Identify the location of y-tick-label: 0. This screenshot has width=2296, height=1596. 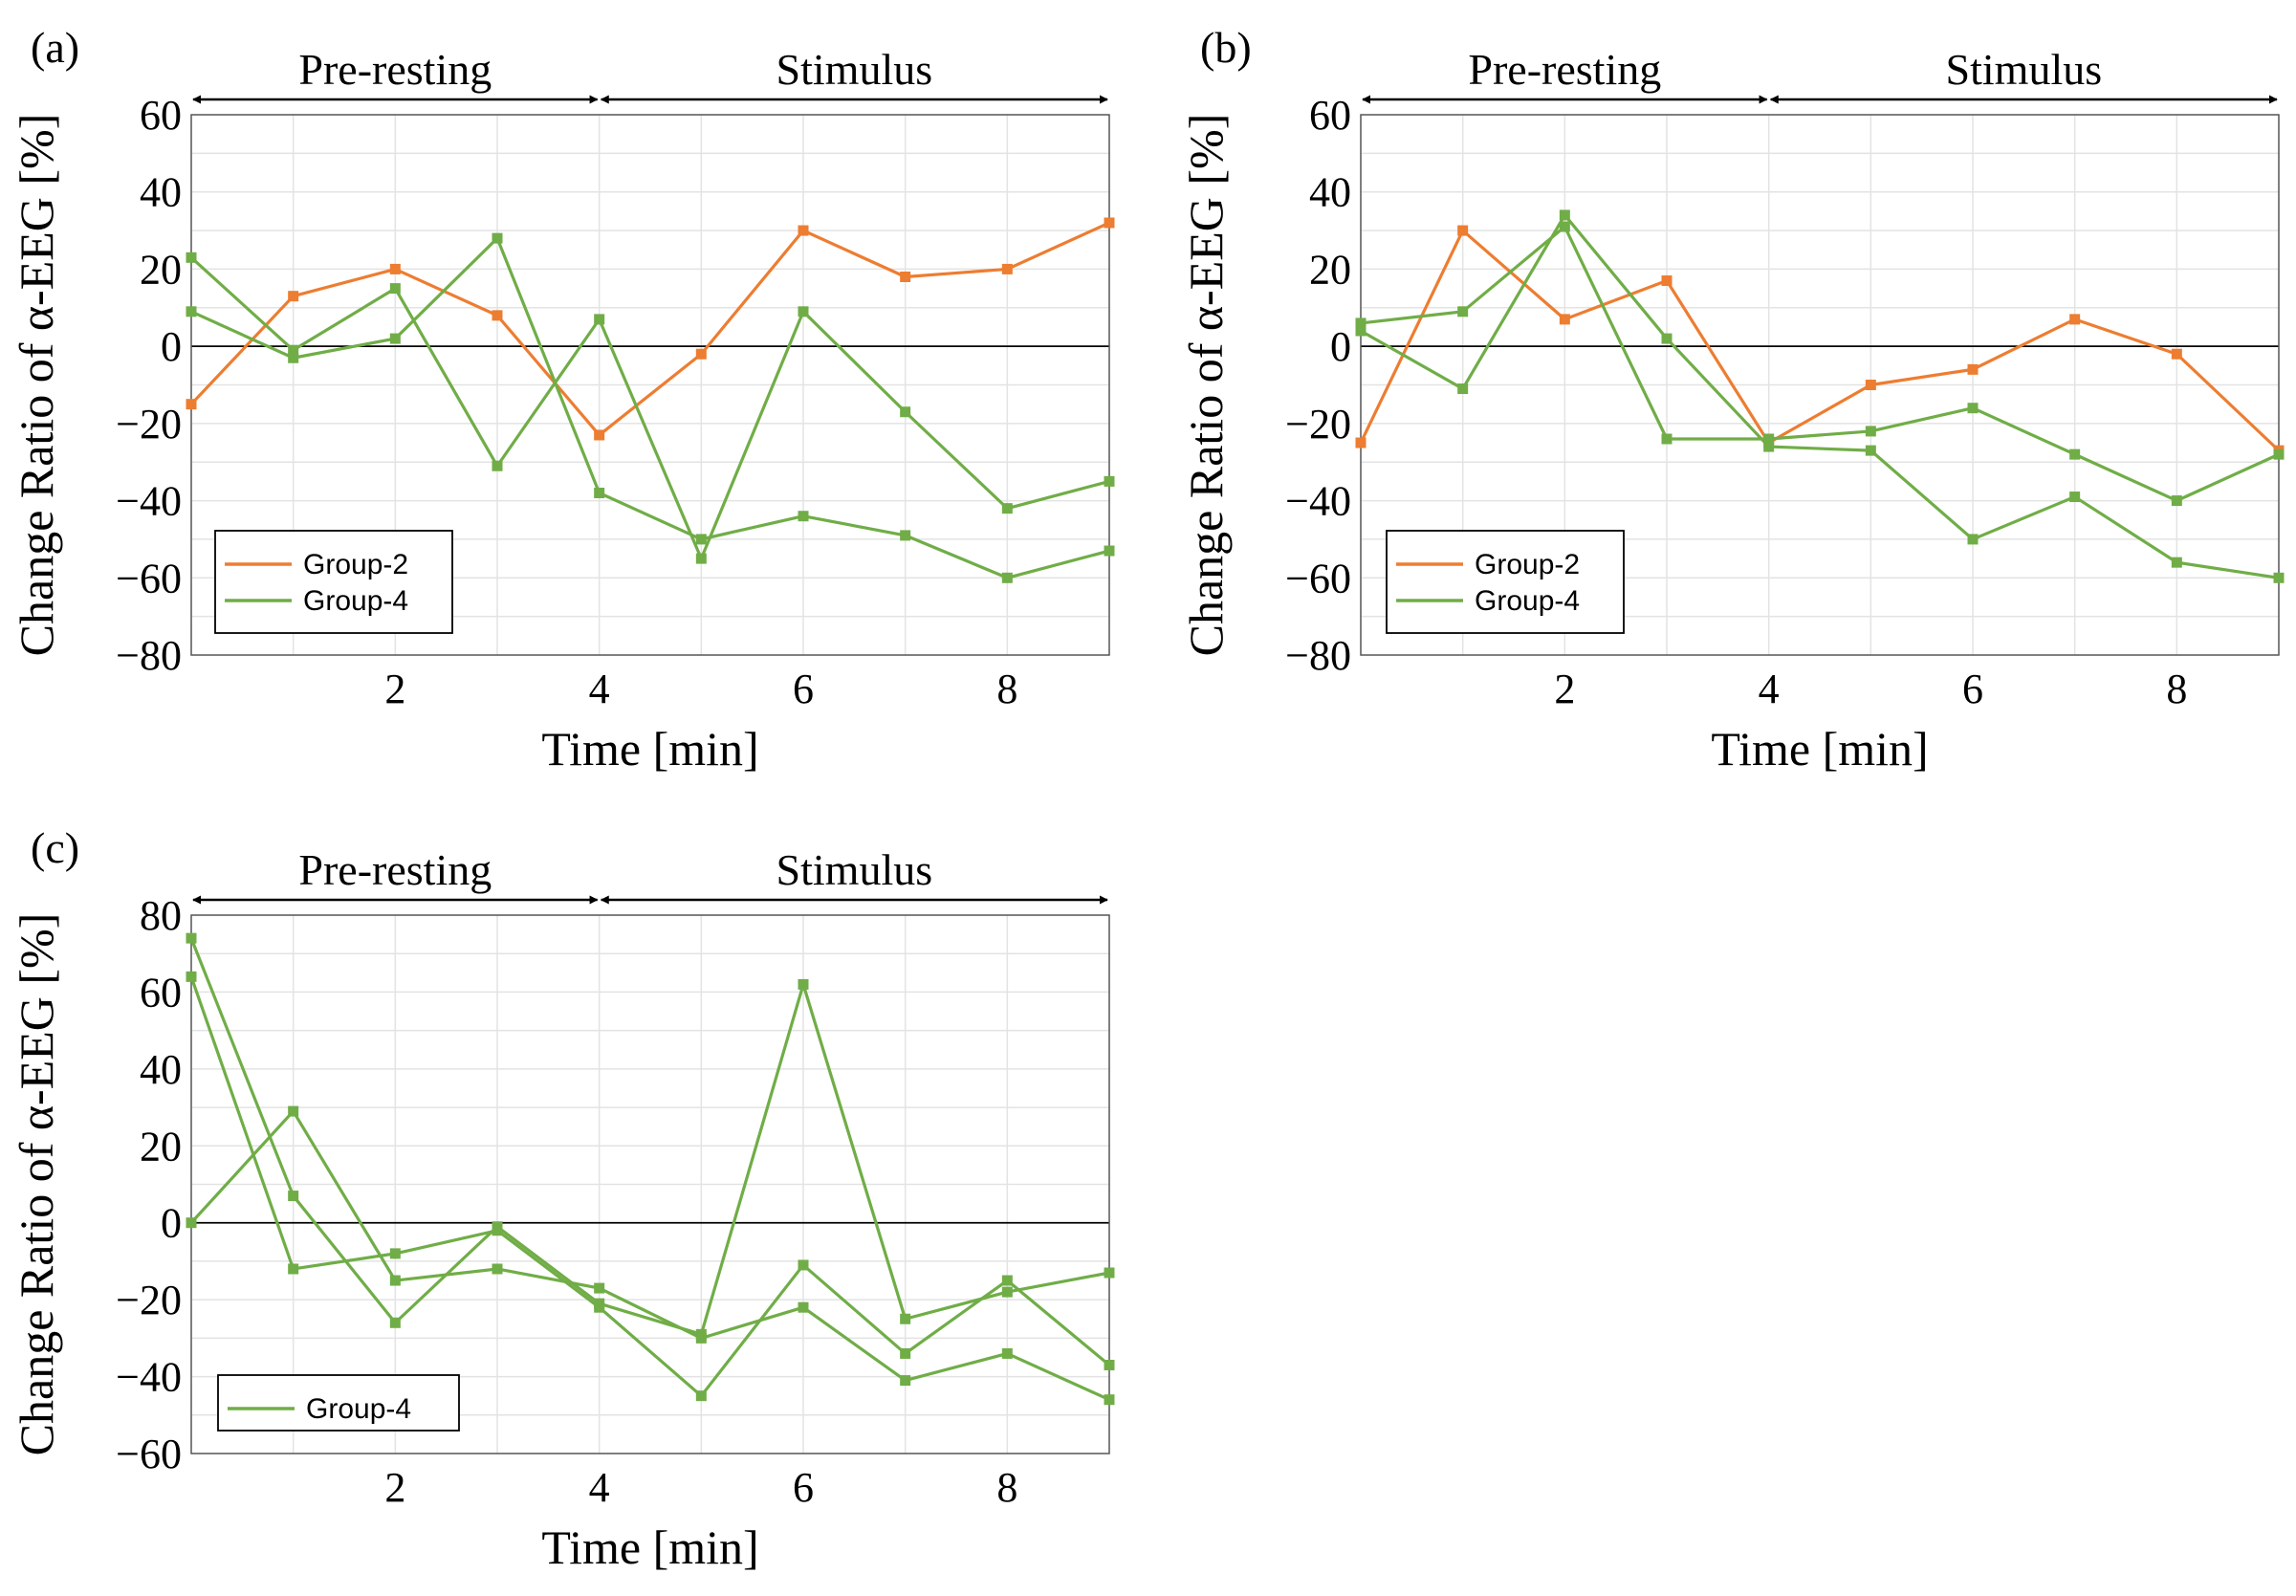
(171, 347).